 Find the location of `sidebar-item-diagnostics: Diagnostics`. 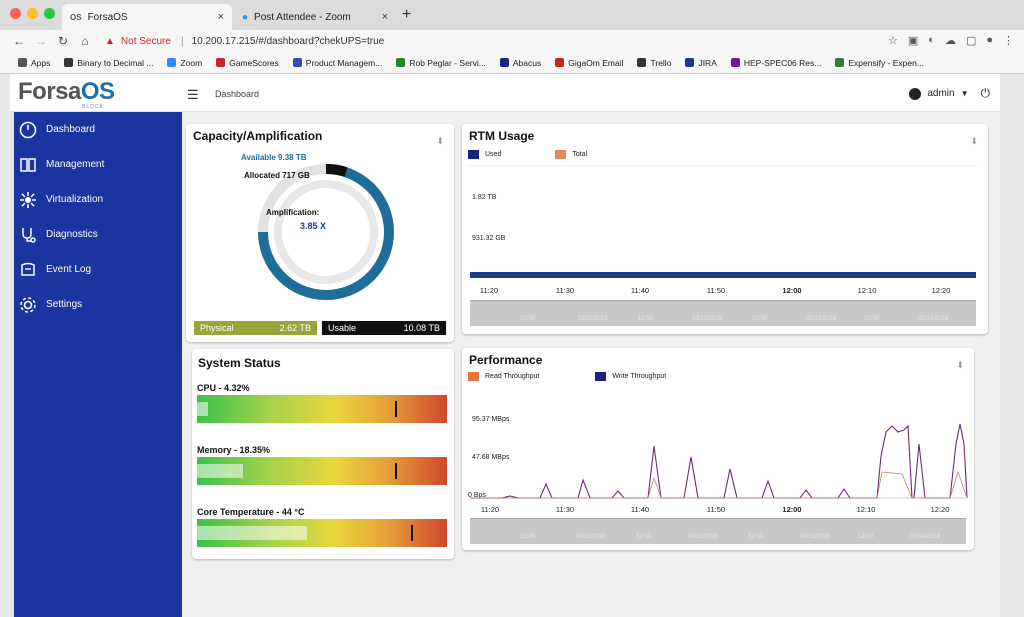

sidebar-item-diagnostics: Diagnostics is located at coordinates (98, 234).